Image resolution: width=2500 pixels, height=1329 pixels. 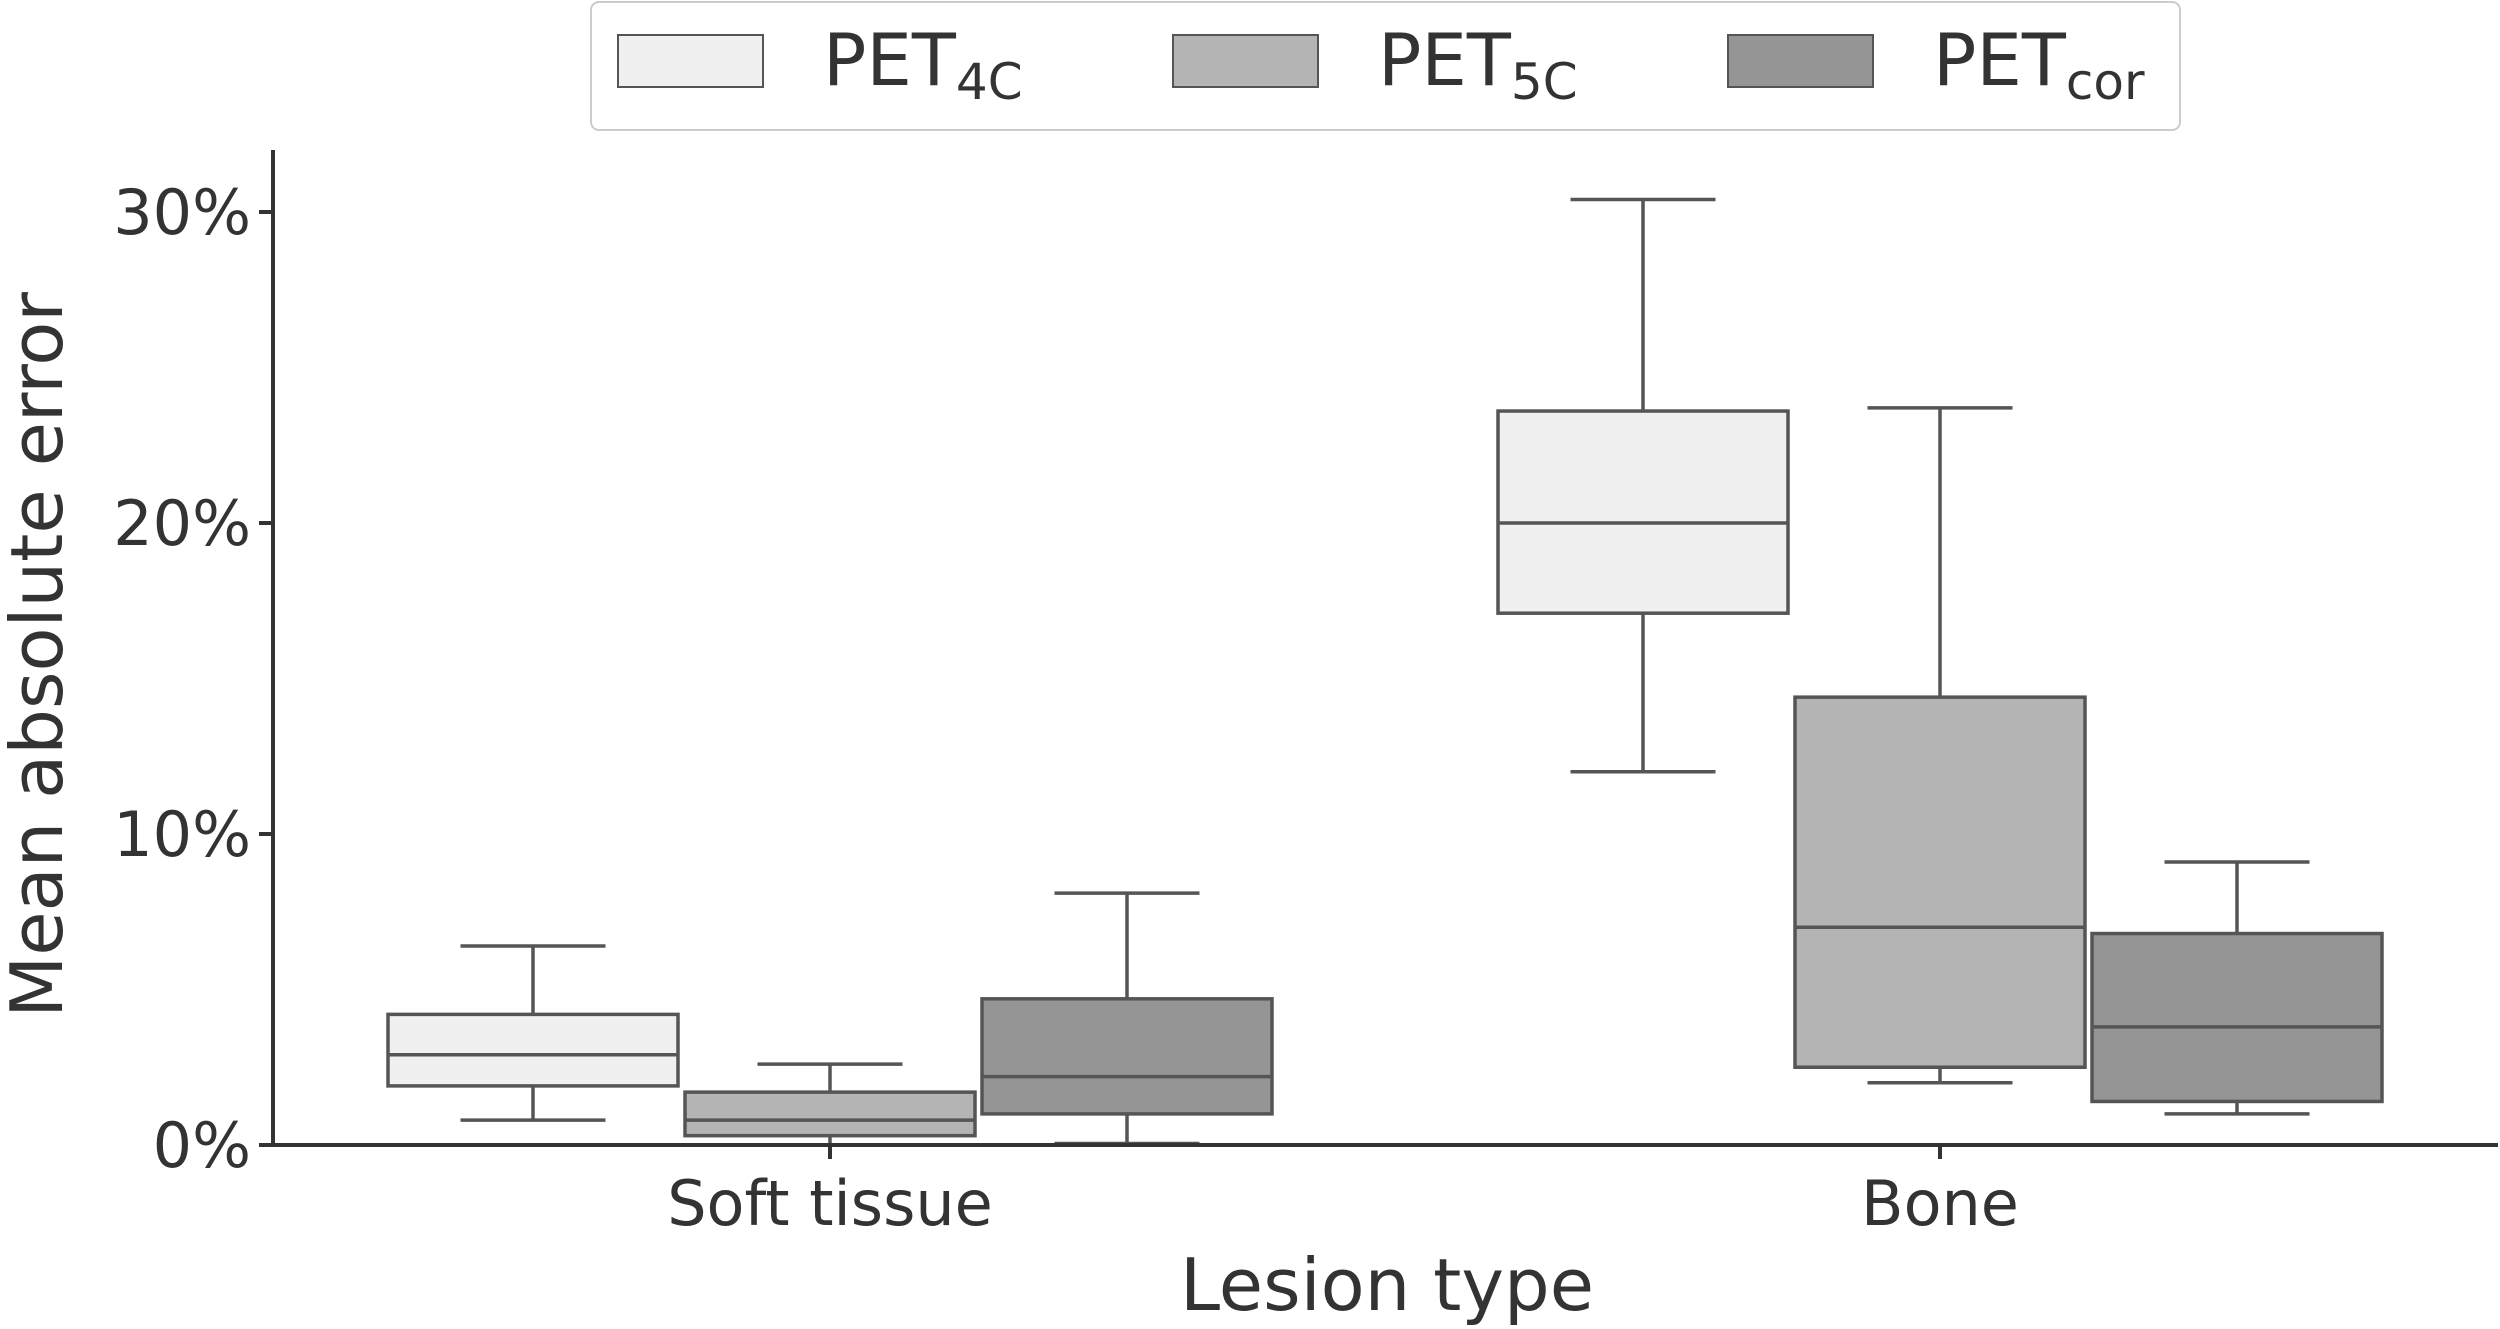 I want to click on box-PET4C-bone, so click(x=1643, y=485).